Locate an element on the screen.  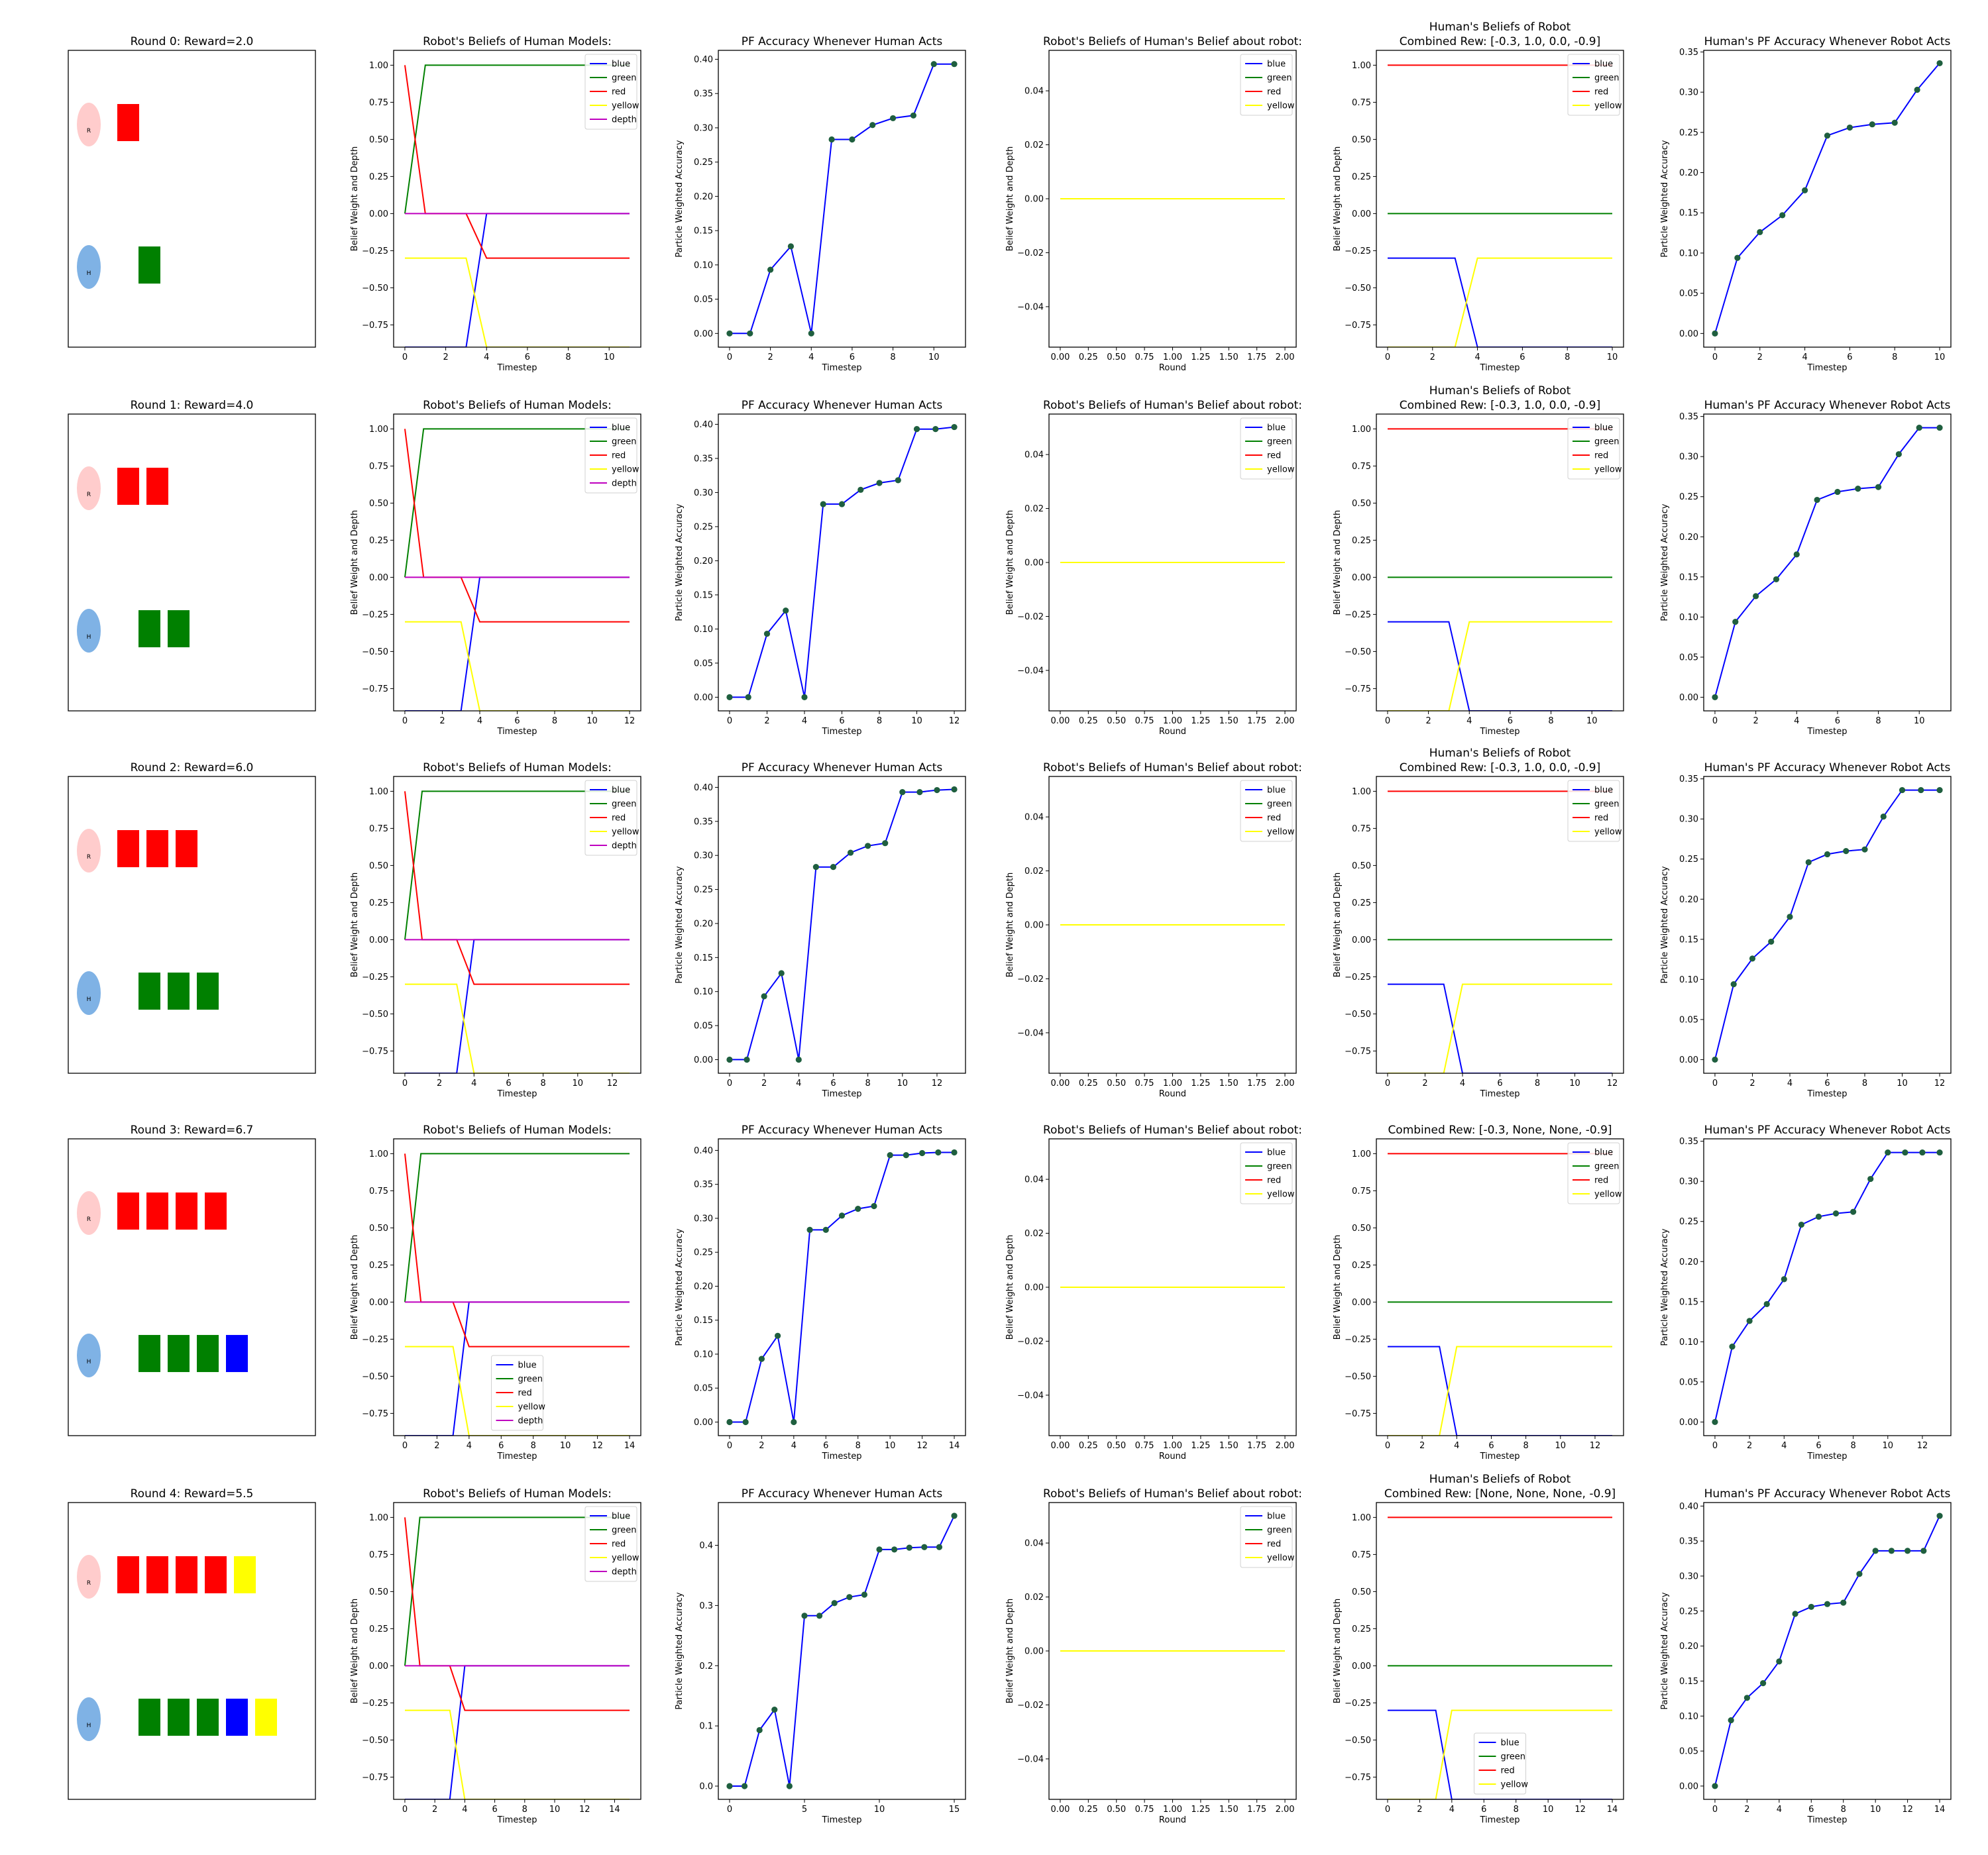
y-tick-label: 0.10 is located at coordinates (1688, 1717).